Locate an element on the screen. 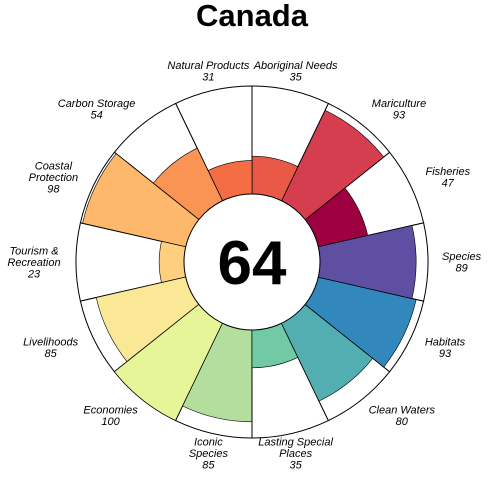 This screenshot has height=504, width=504. petal-label-aboriginal-needs: Aboriginal Needs 35 is located at coordinates (295, 72).